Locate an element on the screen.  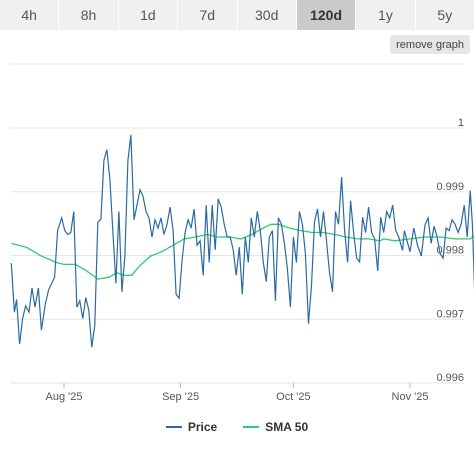
legend-label-sma: SMA 50 is located at coordinates (287, 427).